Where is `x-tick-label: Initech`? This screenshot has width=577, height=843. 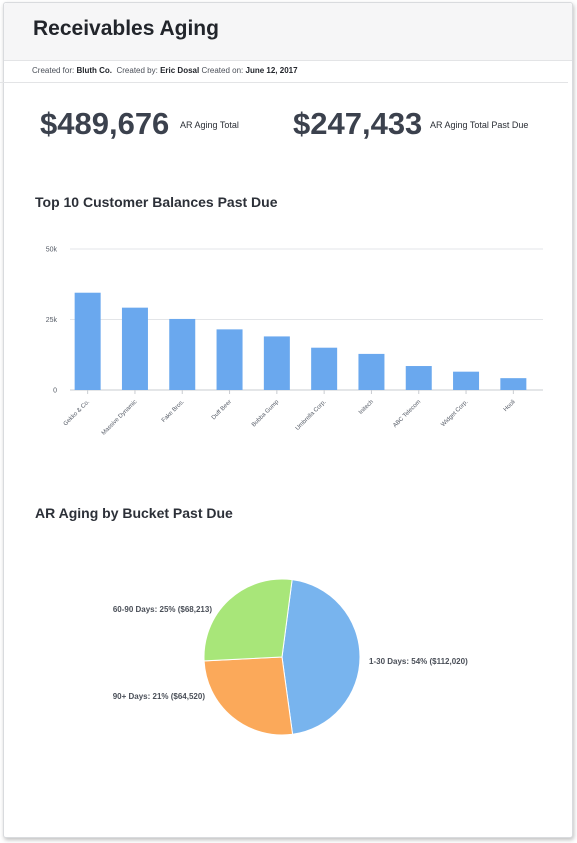 x-tick-label: Initech is located at coordinates (366, 407).